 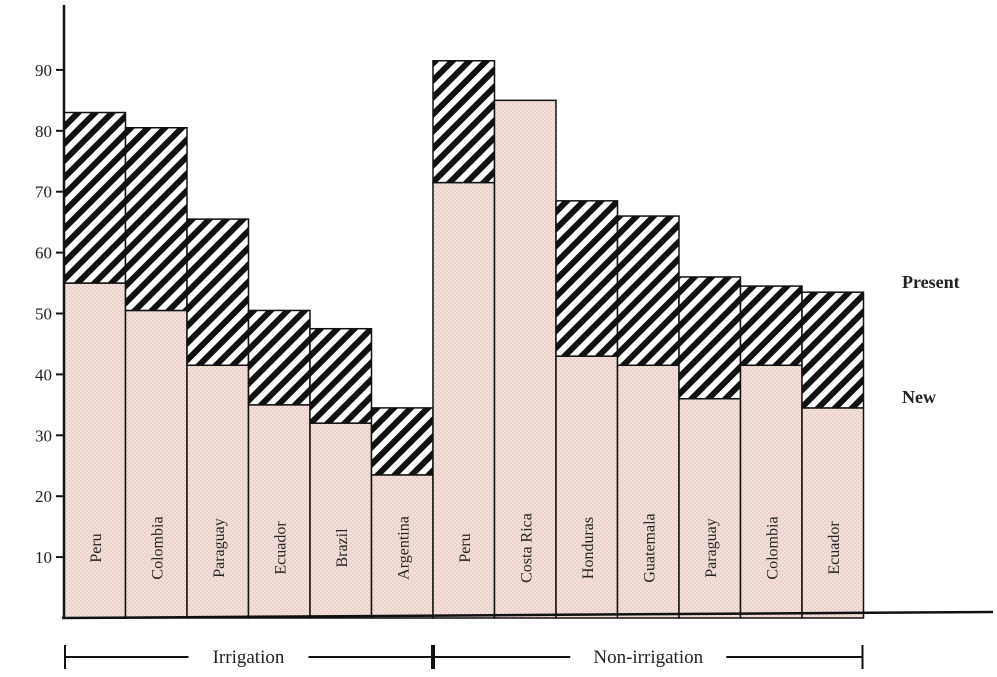 I want to click on bar-category-label: Honduras, so click(x=588, y=548).